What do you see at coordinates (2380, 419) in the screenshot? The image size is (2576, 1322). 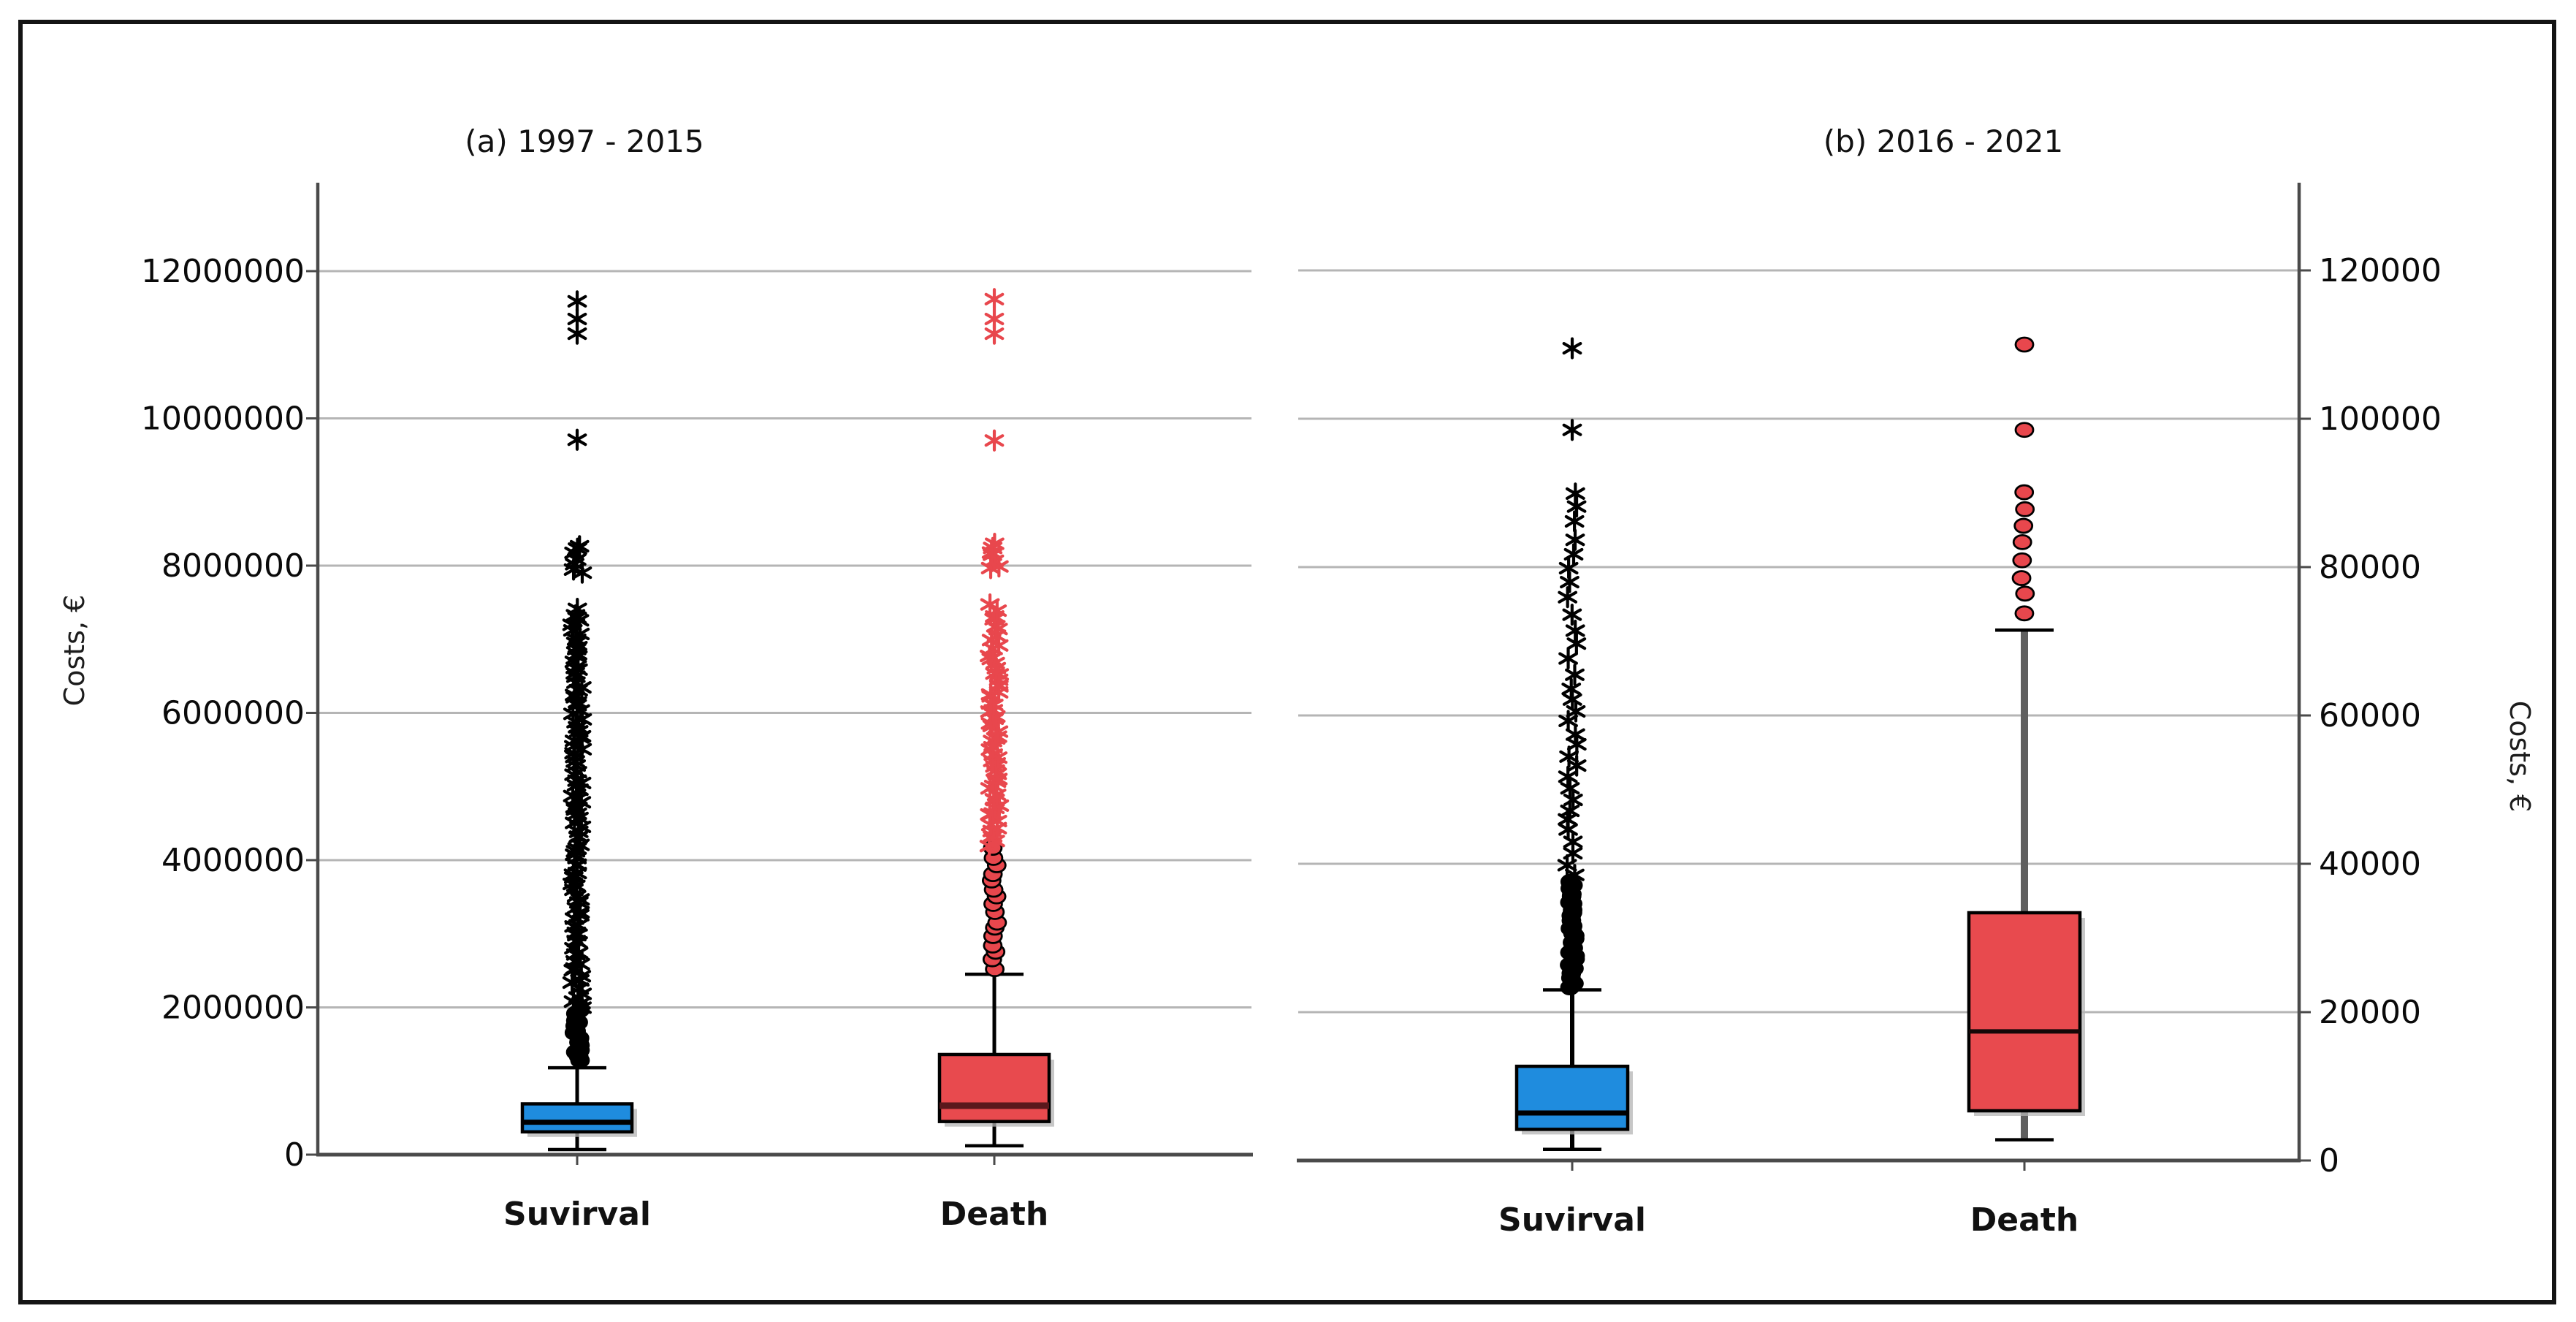 I see `y-tick-label: 100000` at bounding box center [2380, 419].